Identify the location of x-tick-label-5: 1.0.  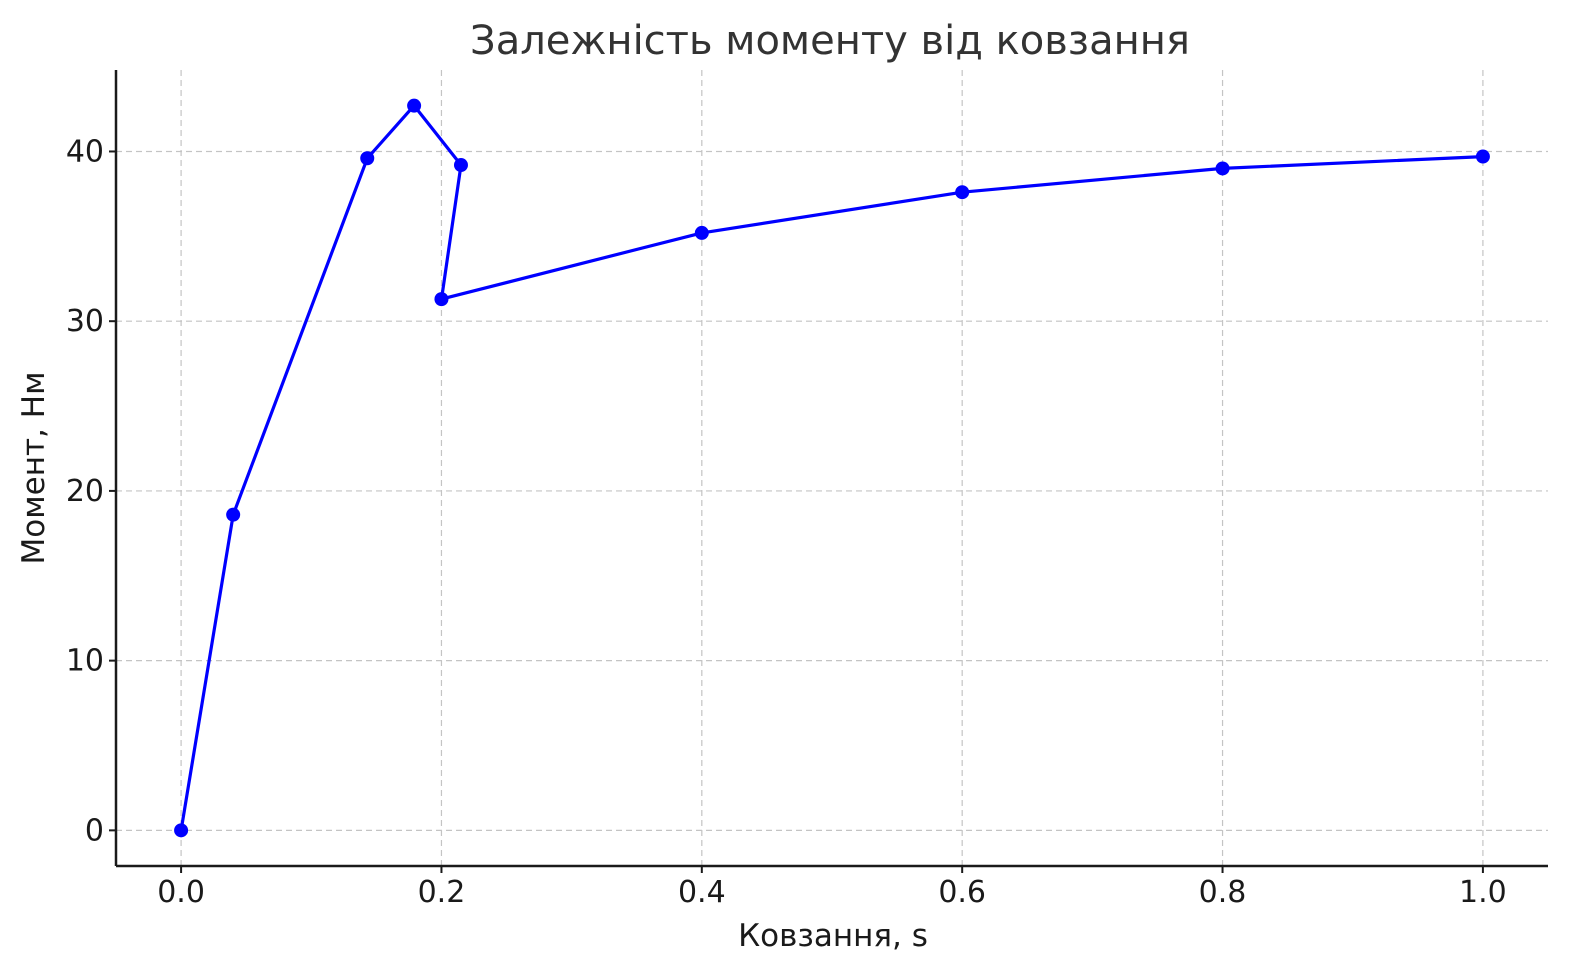
(1483, 892).